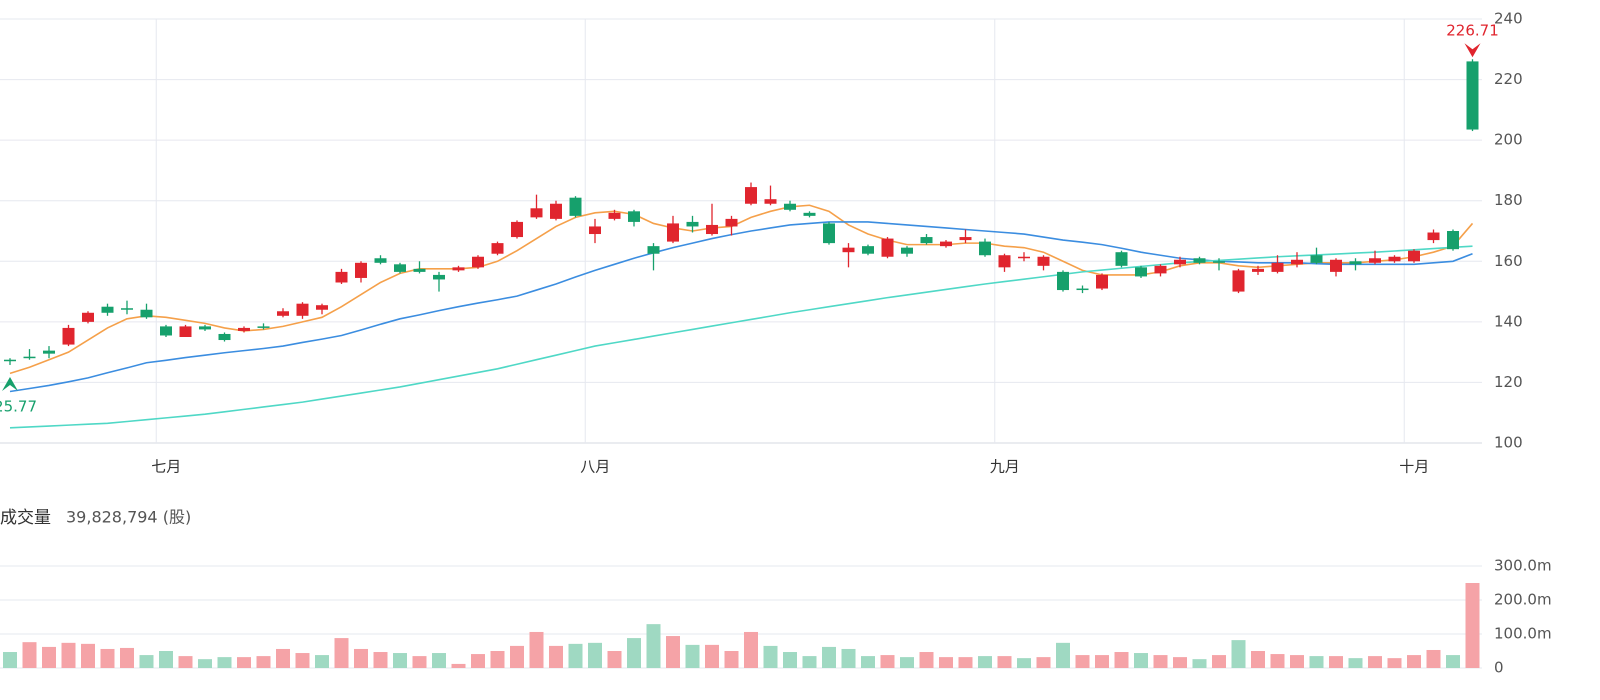 The height and width of the screenshot is (700, 1600). Describe the element at coordinates (1472, 50) in the screenshot. I see `max-arrow` at that location.